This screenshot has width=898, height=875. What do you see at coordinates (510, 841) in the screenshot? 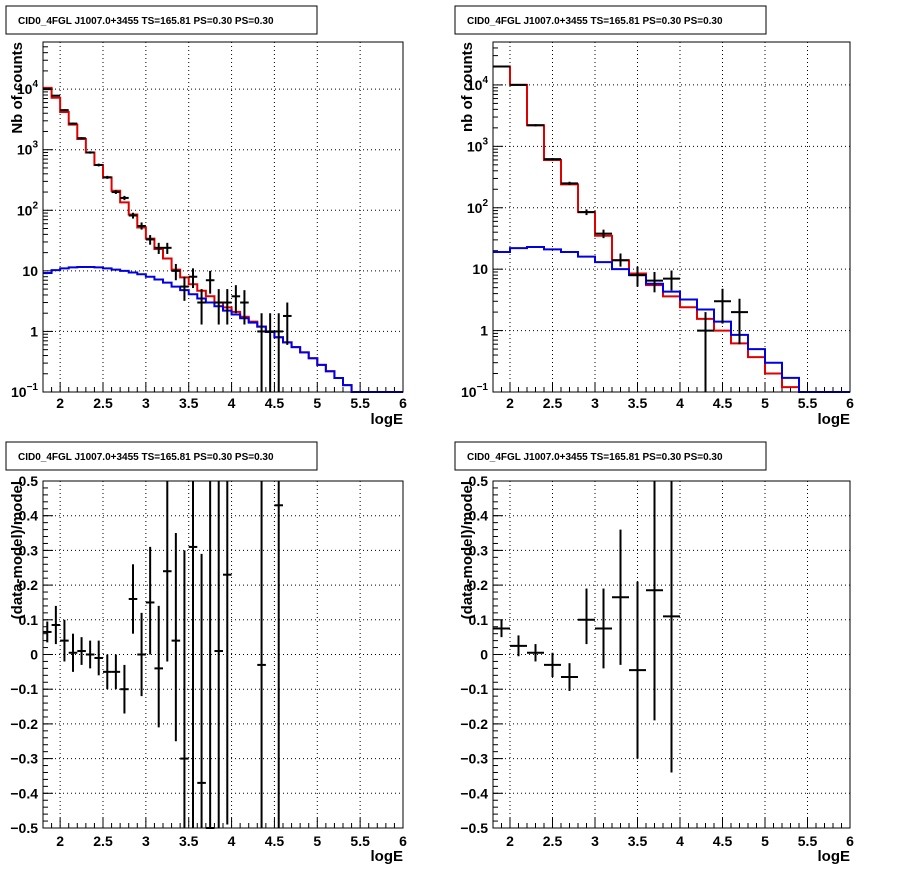
I see `x-tick-label: 2` at bounding box center [510, 841].